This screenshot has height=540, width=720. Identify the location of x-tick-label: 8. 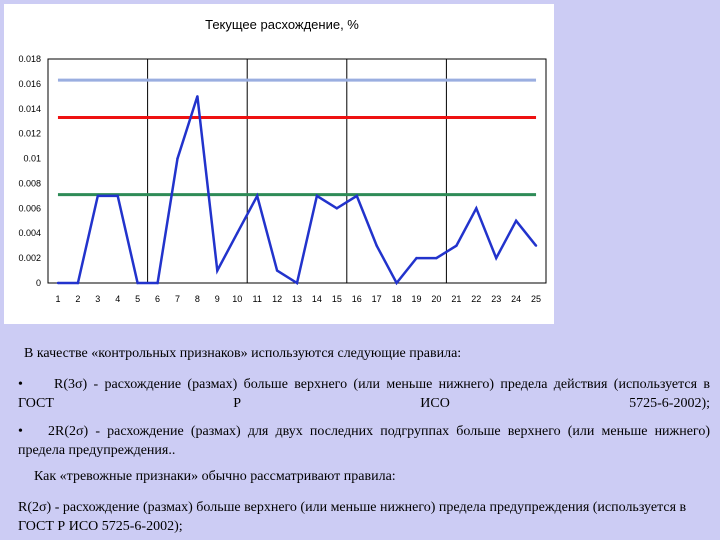
(197, 299).